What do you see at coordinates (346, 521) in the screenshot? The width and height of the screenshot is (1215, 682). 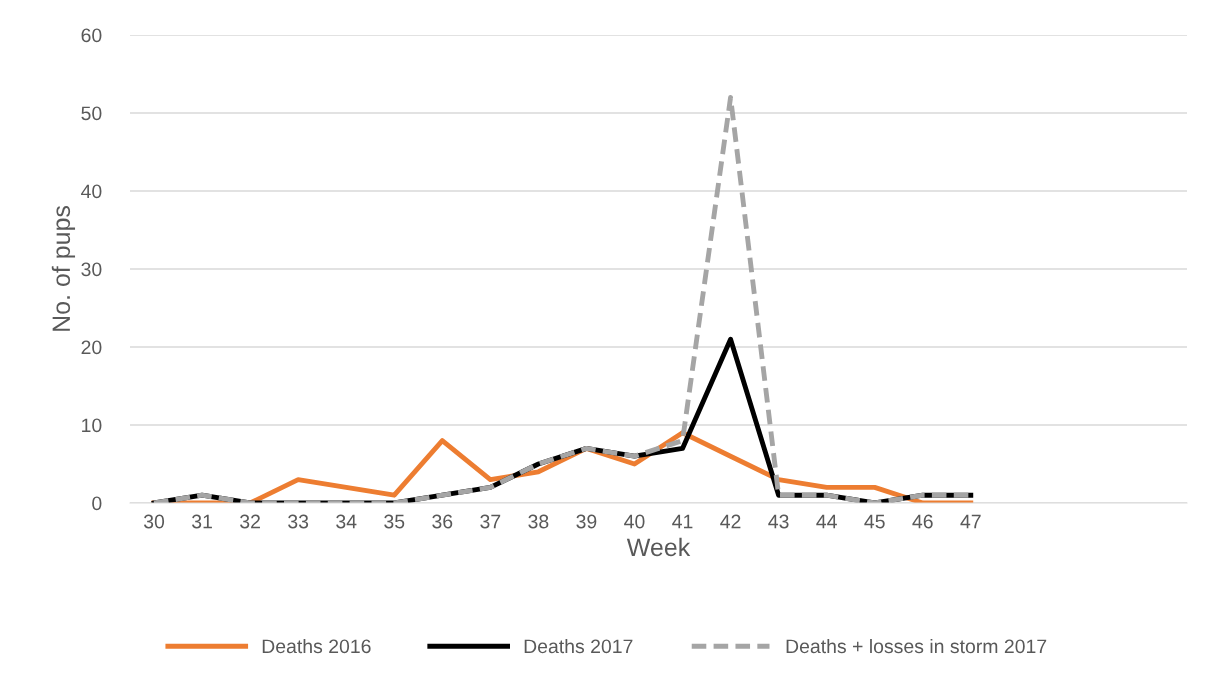 I see `x-tick-label: 34` at bounding box center [346, 521].